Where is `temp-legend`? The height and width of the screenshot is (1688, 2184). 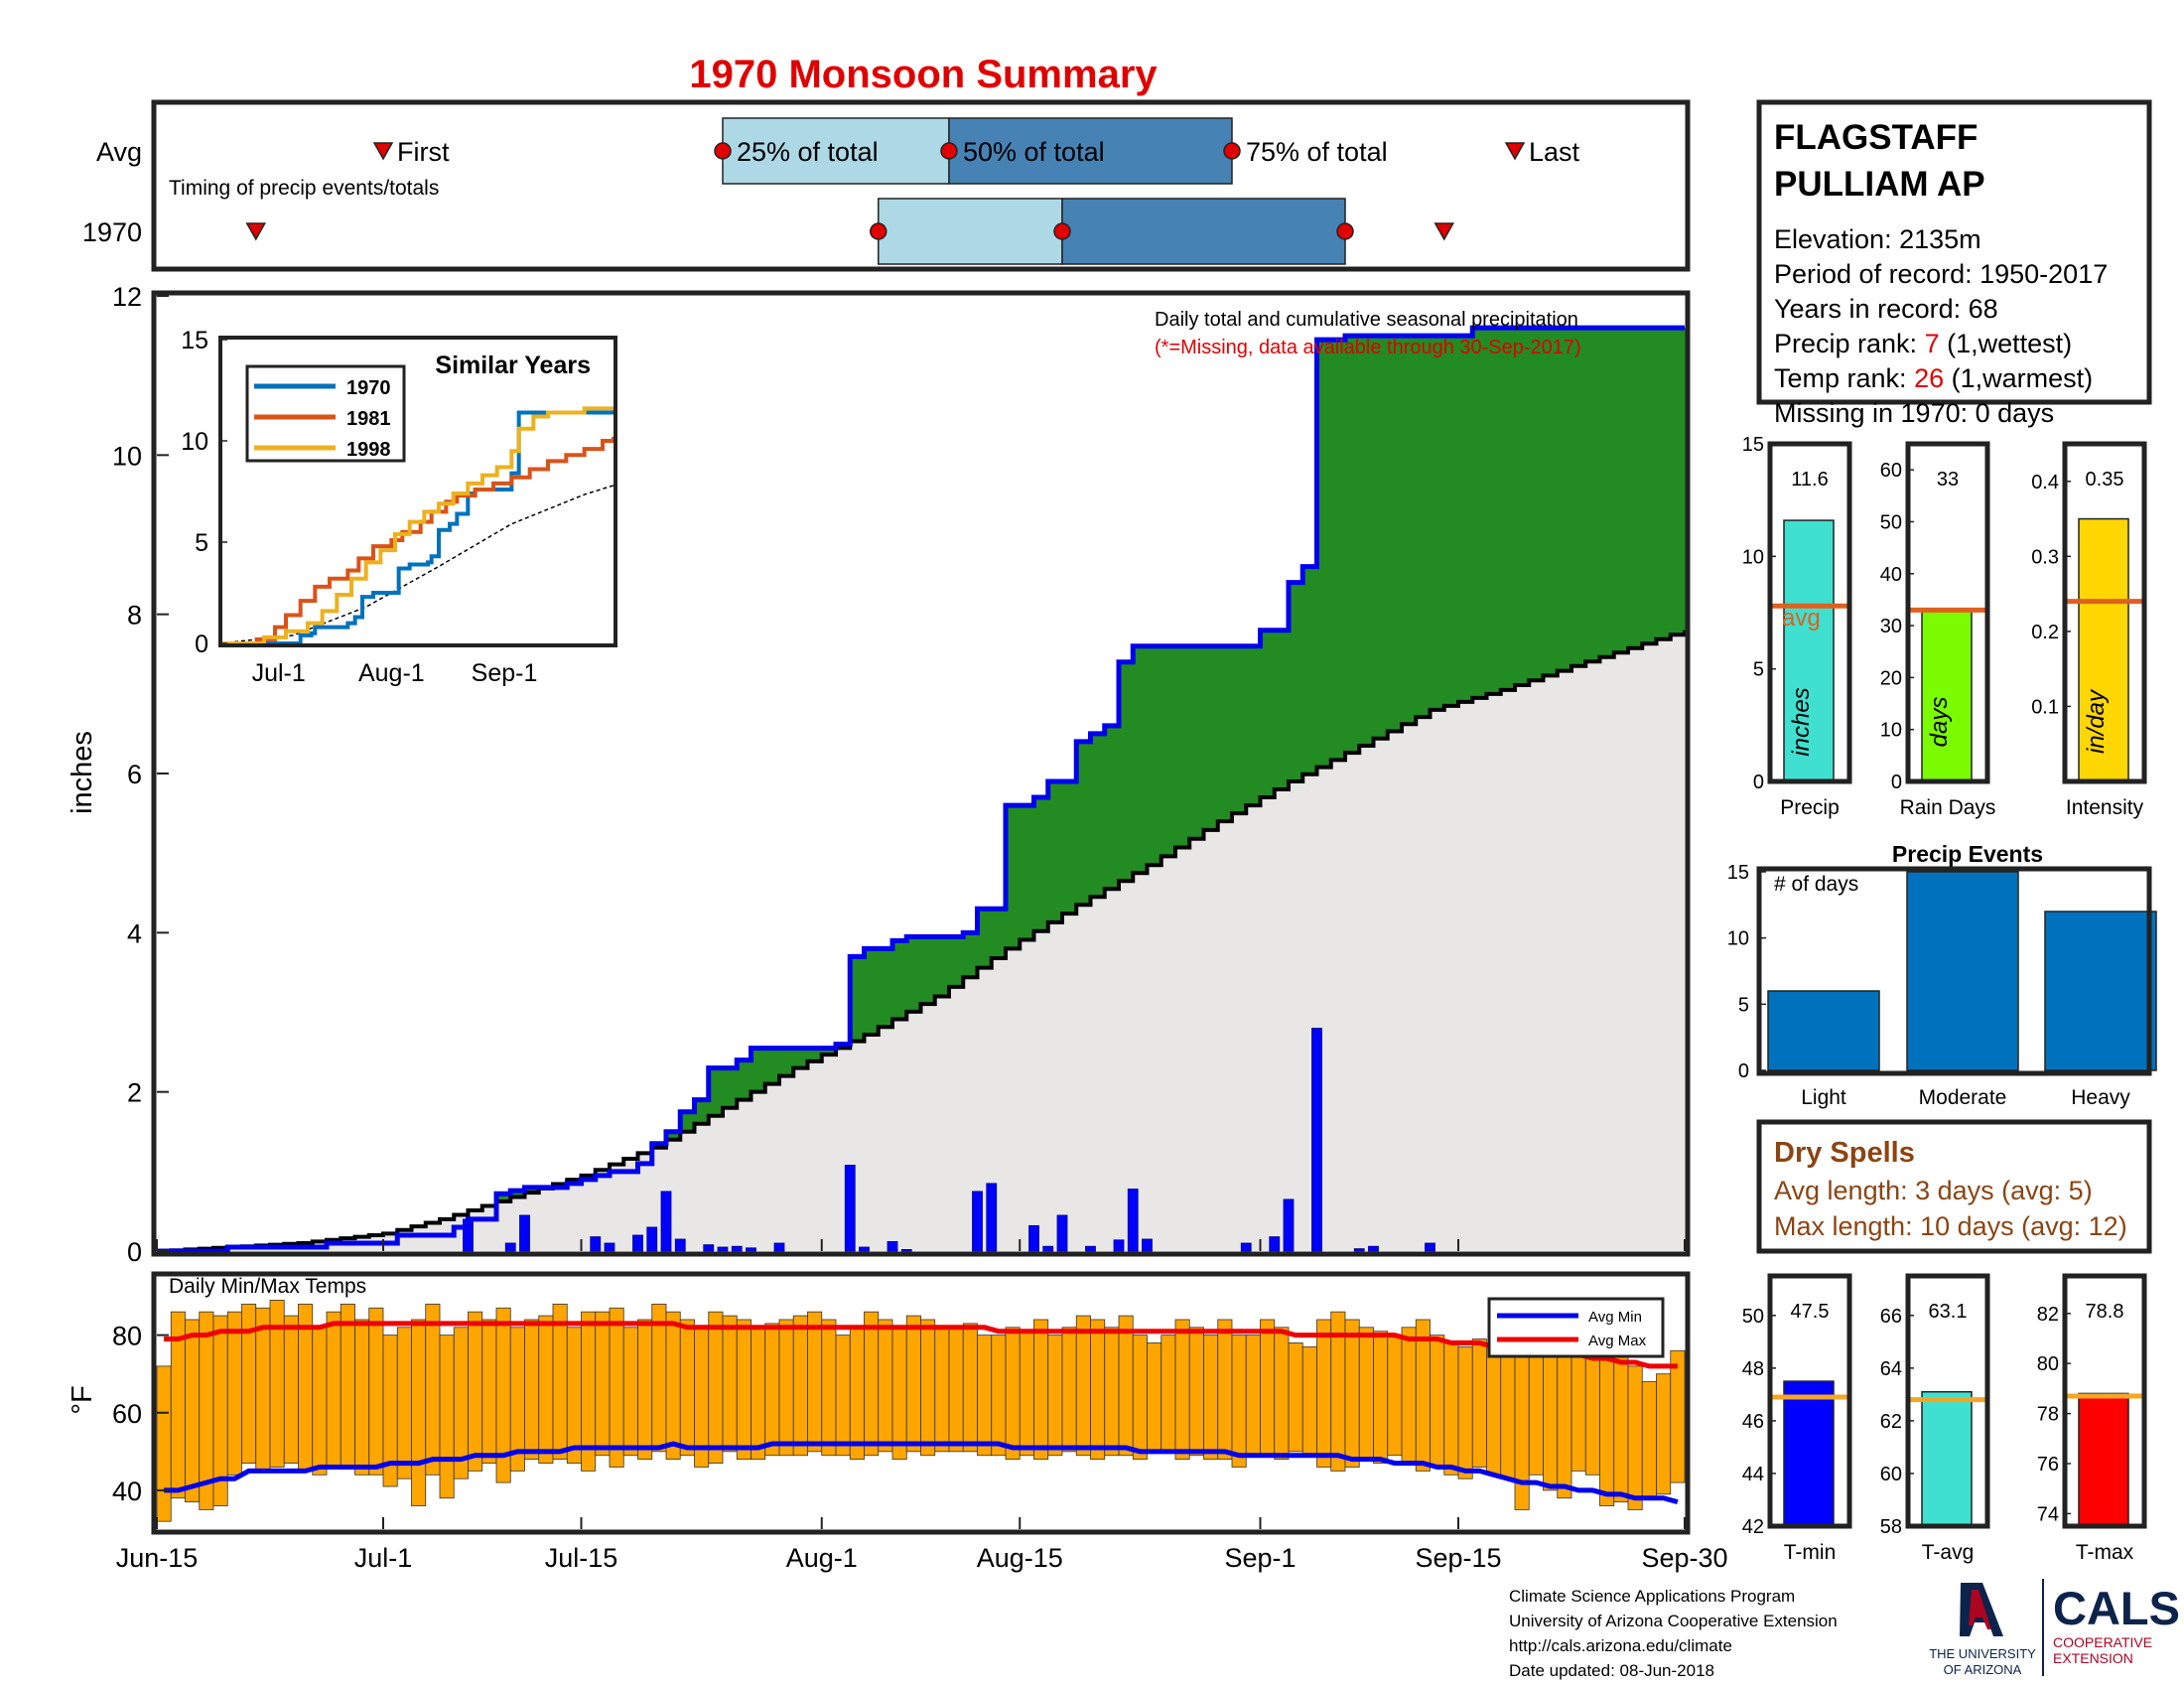
temp-legend is located at coordinates (1576, 1327).